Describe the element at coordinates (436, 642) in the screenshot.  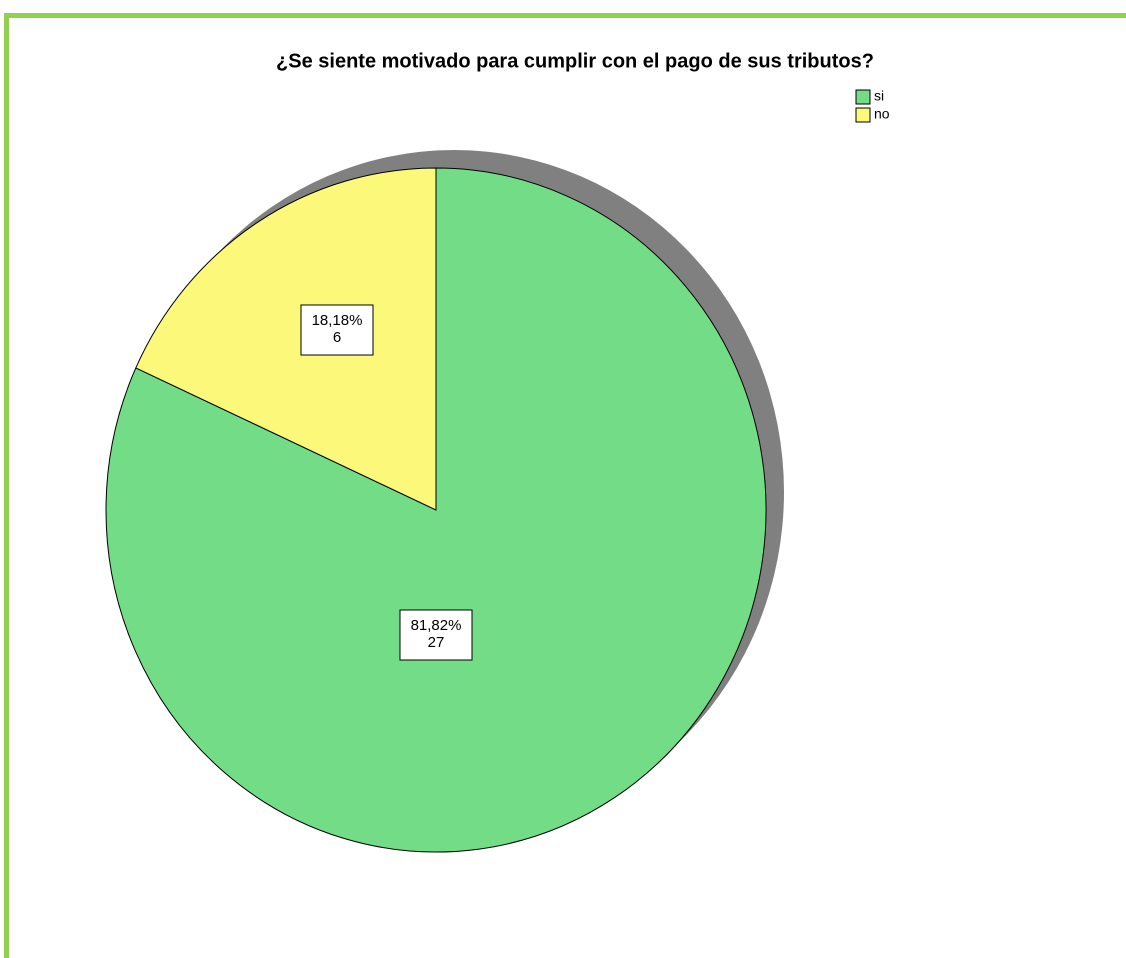
I see `data-label-count: 27` at that location.